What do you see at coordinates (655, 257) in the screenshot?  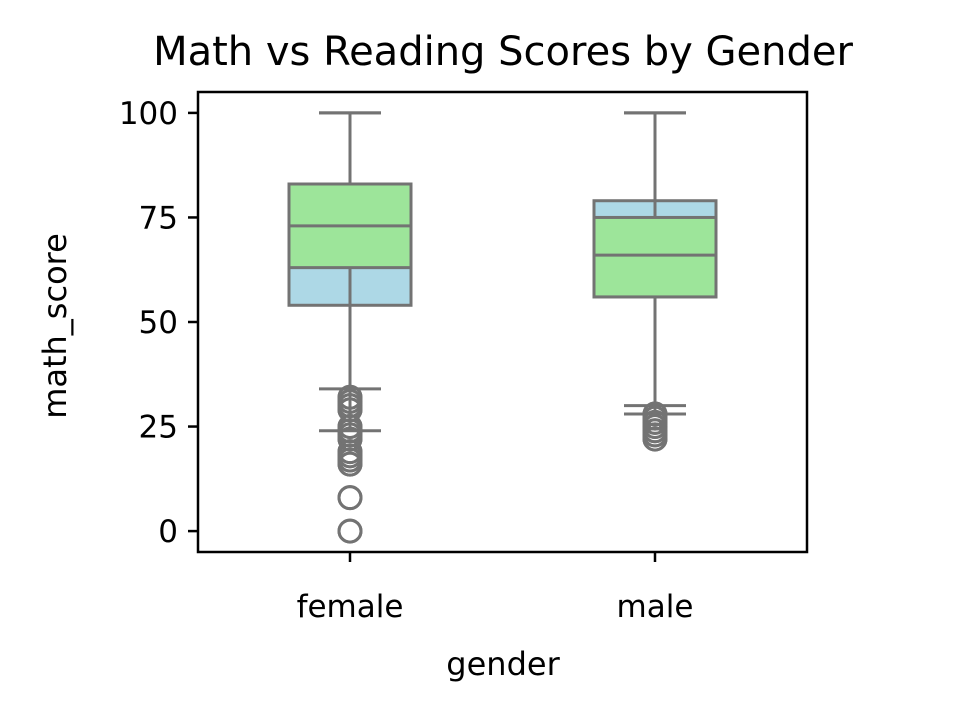 I see `series-1-male-box` at bounding box center [655, 257].